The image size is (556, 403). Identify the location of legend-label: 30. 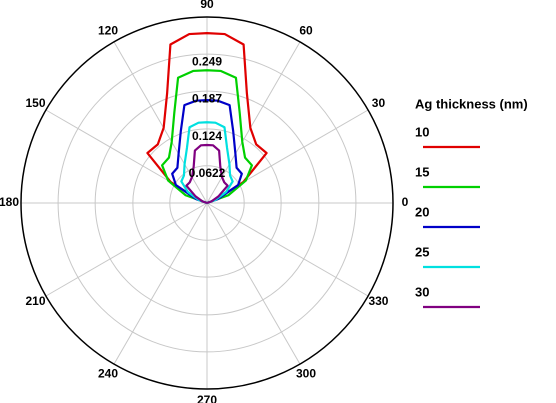
(422, 291).